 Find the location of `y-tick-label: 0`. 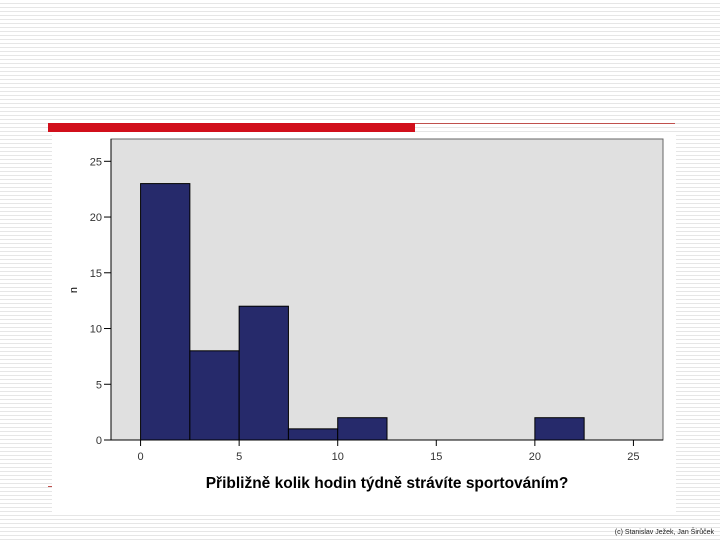

y-tick-label: 0 is located at coordinates (99, 441).